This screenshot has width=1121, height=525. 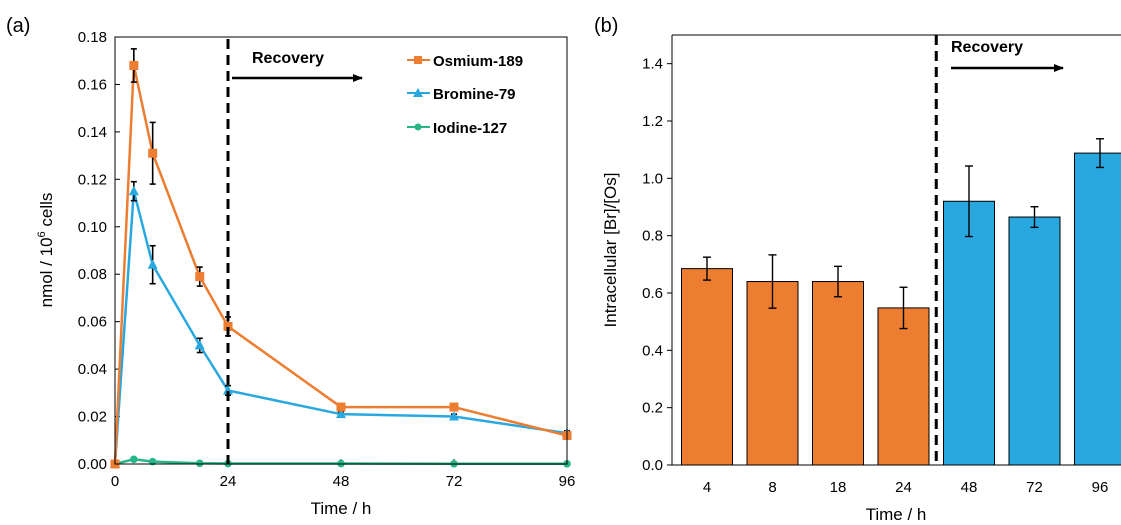 I want to click on y-tick-label: 0.8, so click(x=652, y=236).